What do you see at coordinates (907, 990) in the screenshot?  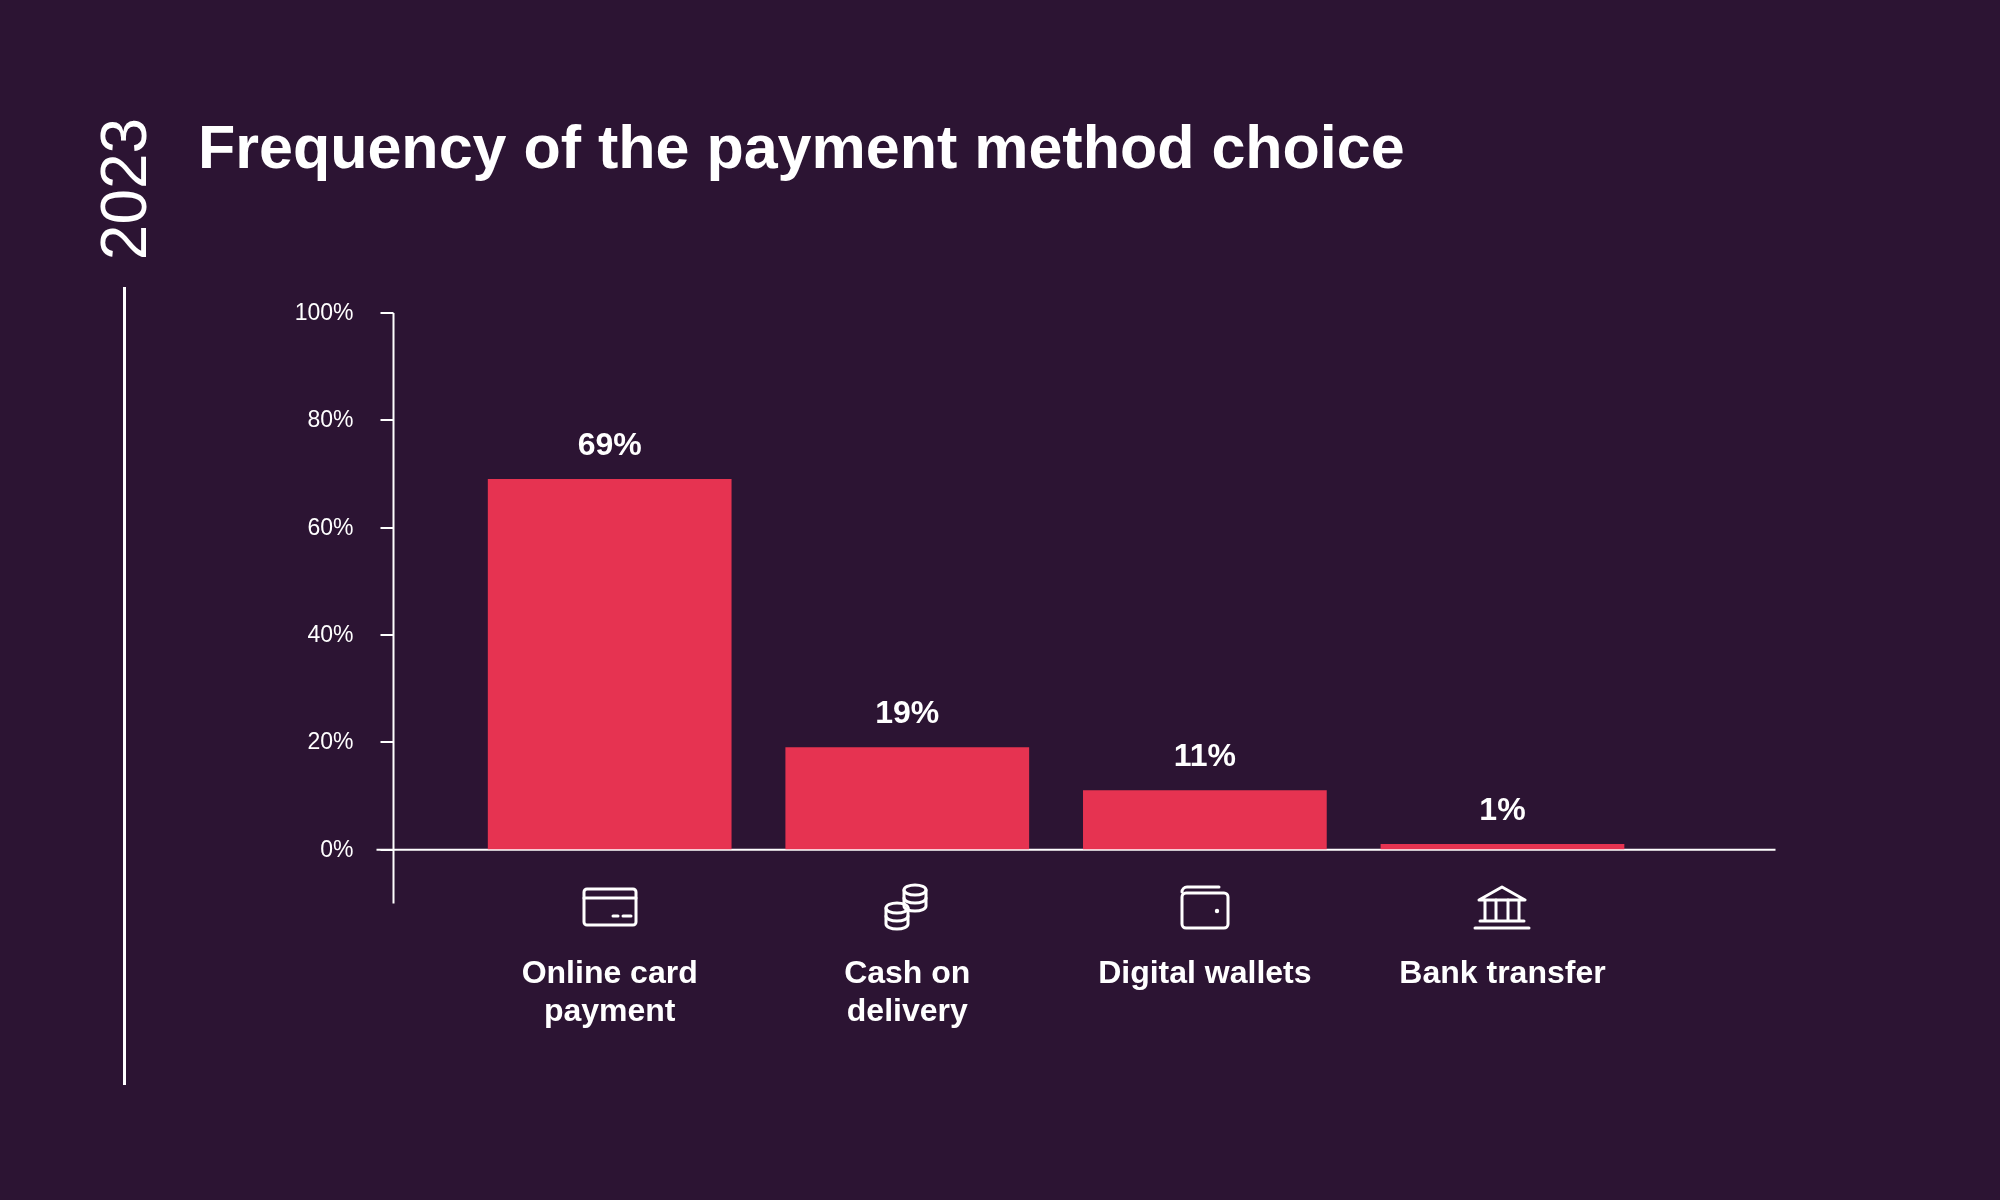 I see `x-tick-label: Cash on delivery` at bounding box center [907, 990].